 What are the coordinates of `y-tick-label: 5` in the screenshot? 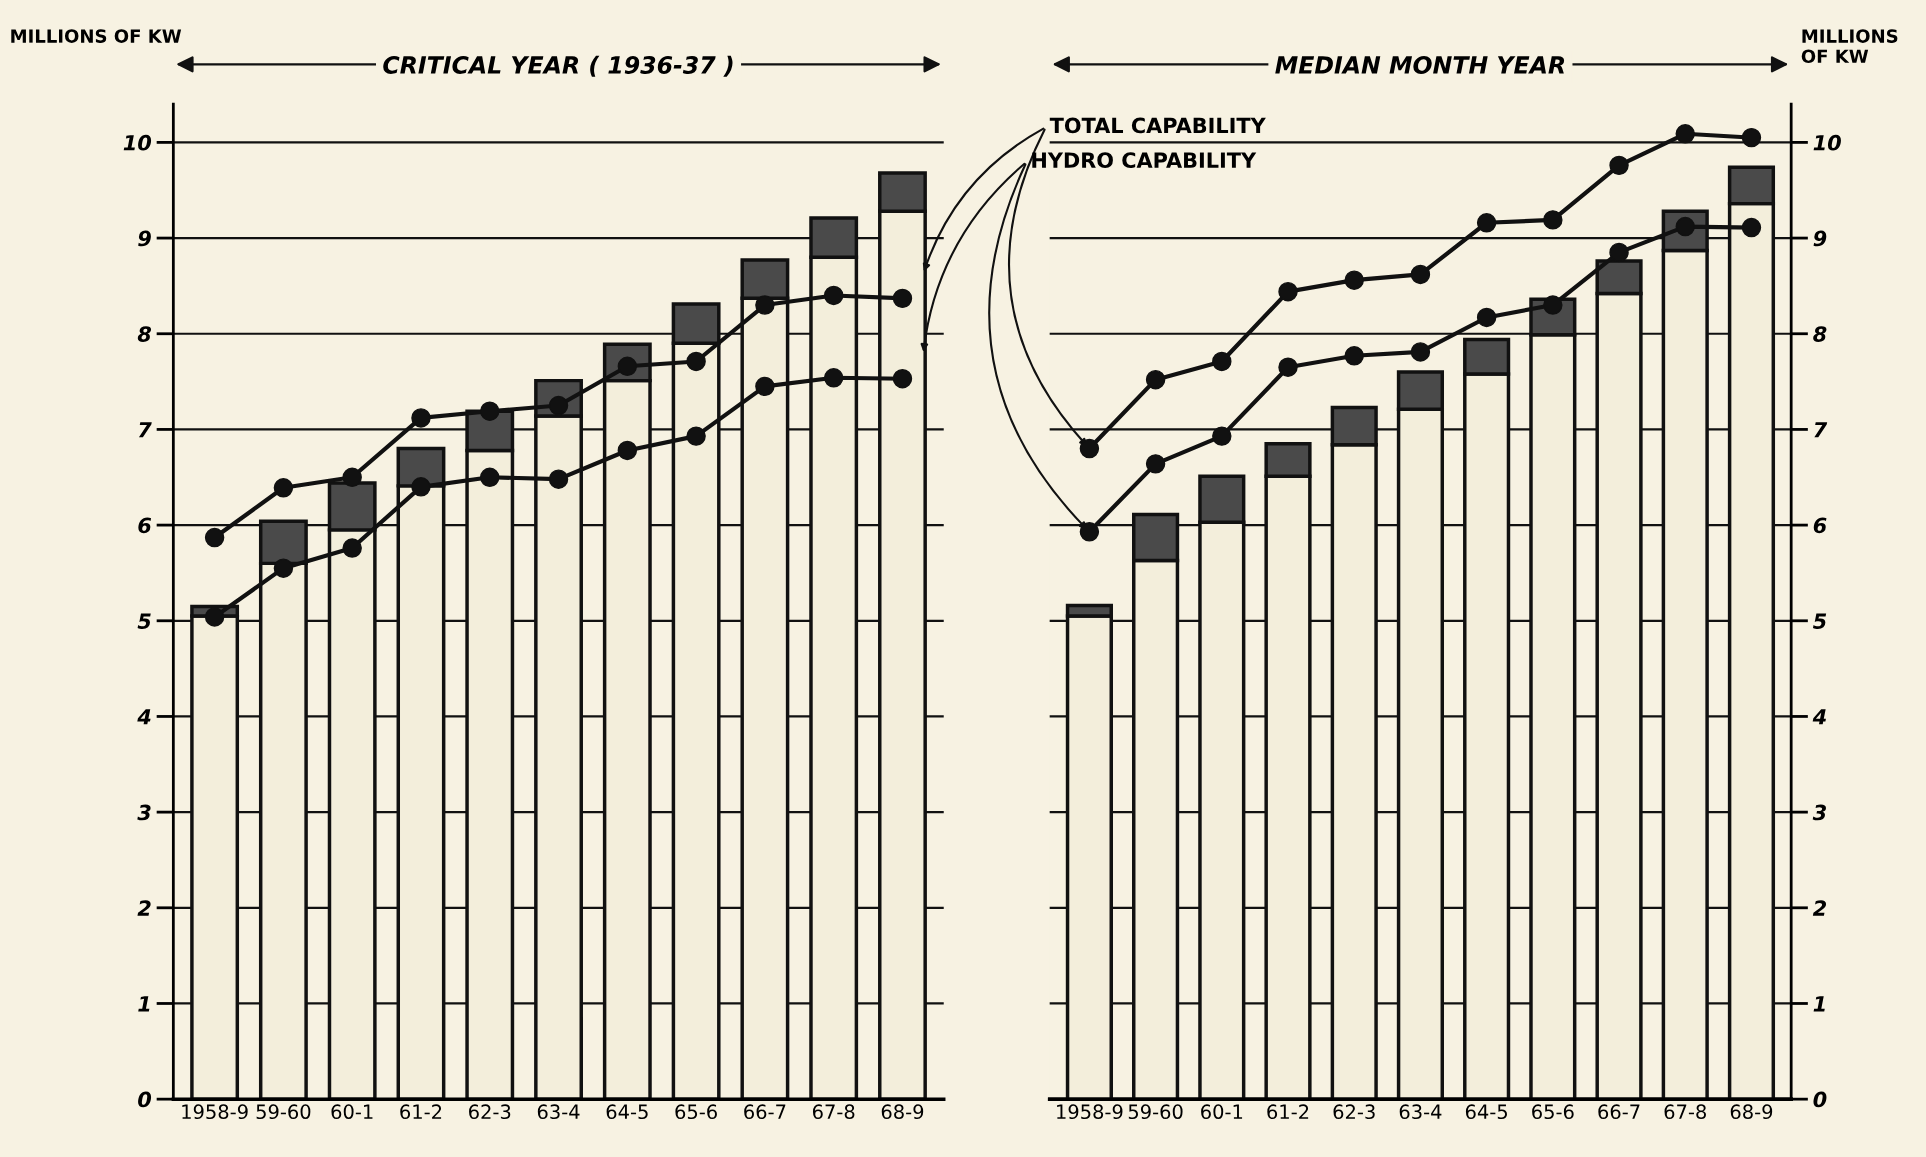 It's located at (144, 621).